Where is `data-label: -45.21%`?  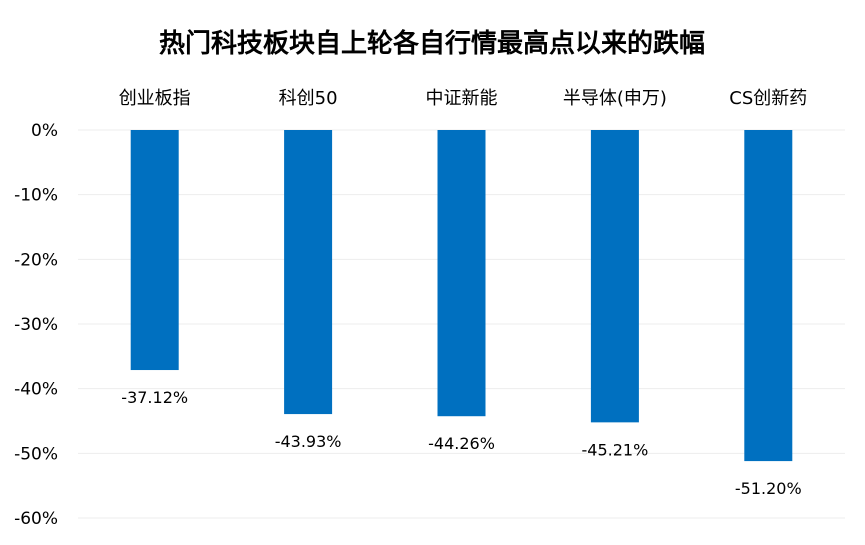 data-label: -45.21% is located at coordinates (615, 449).